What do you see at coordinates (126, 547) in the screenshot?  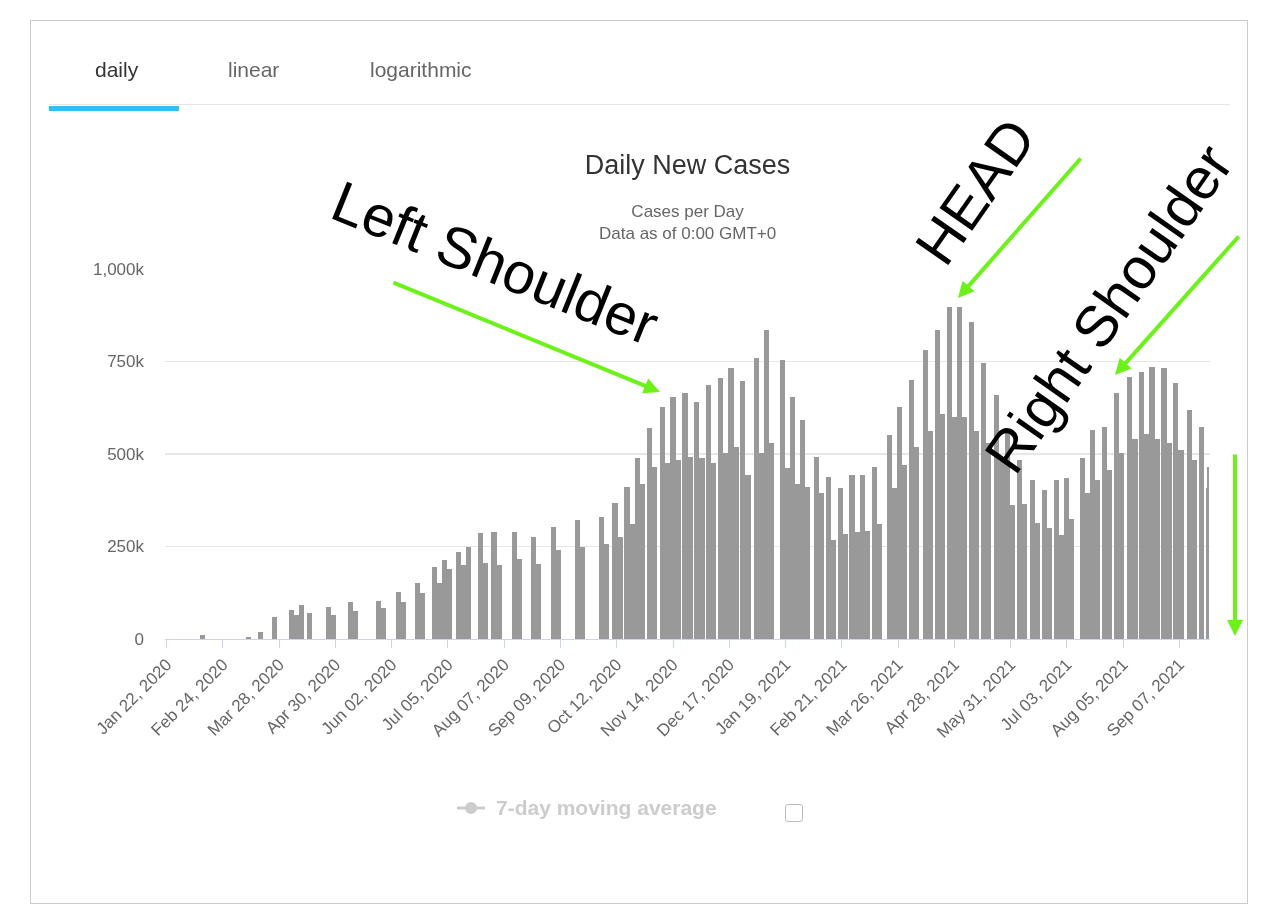 I see `y-tick-label: 250k` at bounding box center [126, 547].